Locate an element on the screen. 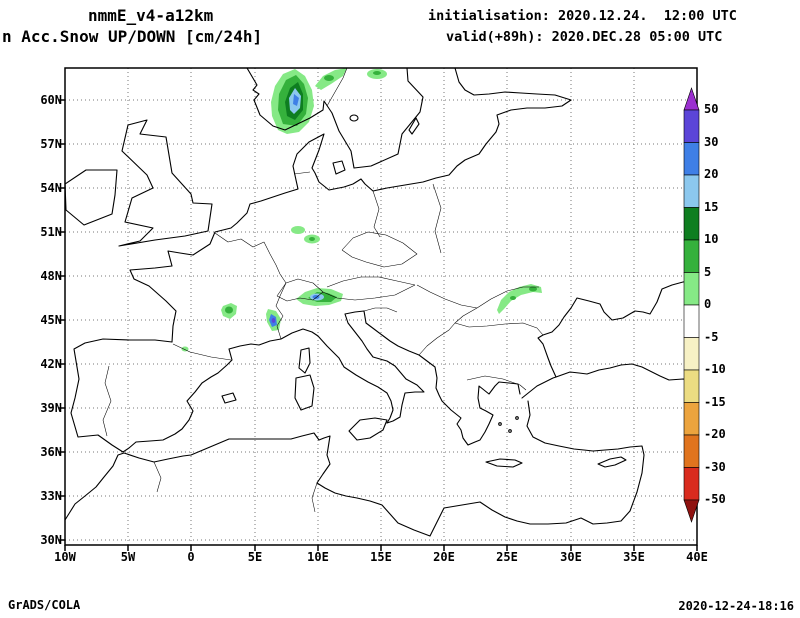  snow-patch-massif-core is located at coordinates (229, 310).